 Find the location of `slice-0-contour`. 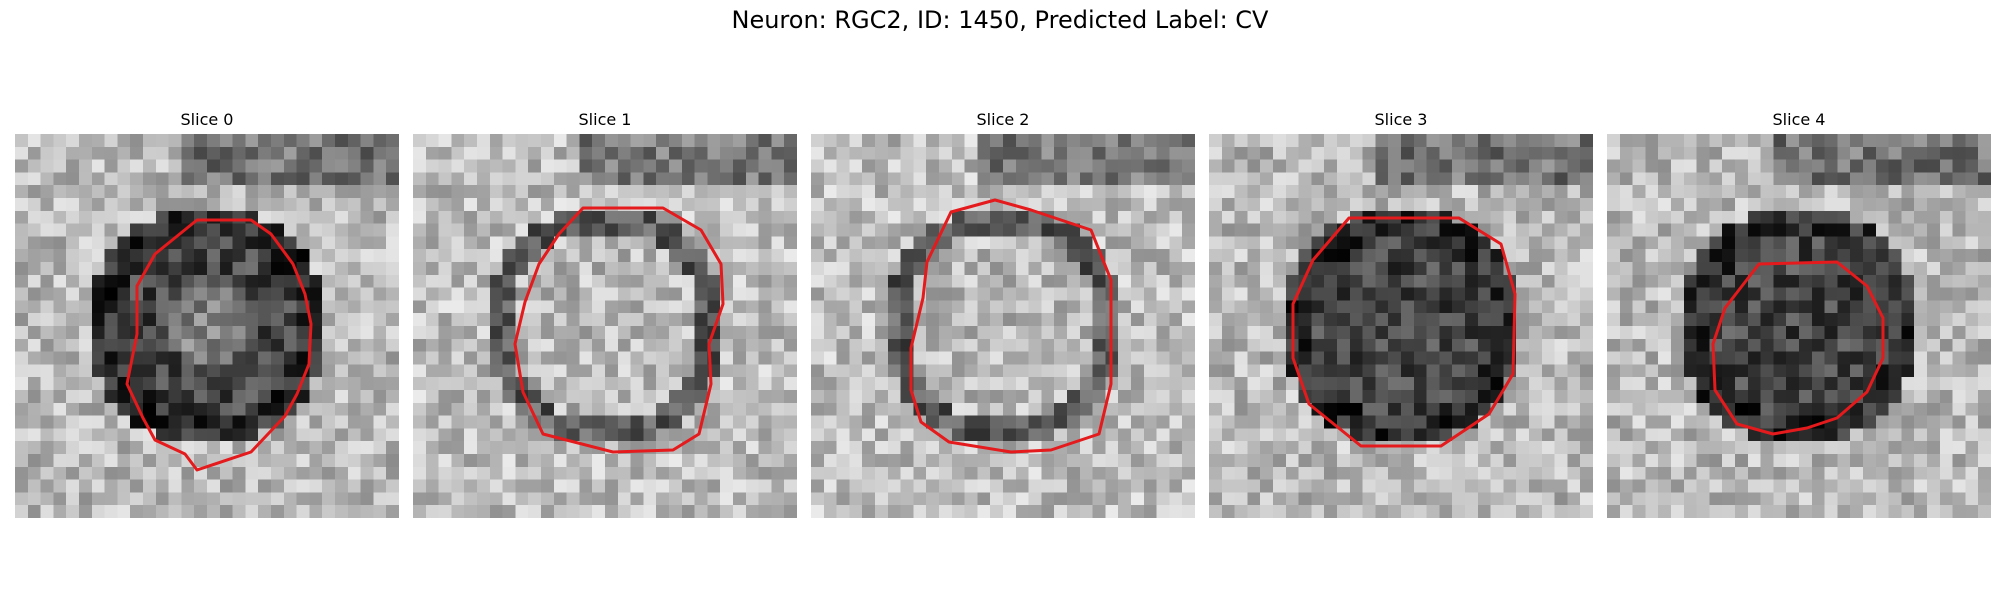

slice-0-contour is located at coordinates (219, 345).